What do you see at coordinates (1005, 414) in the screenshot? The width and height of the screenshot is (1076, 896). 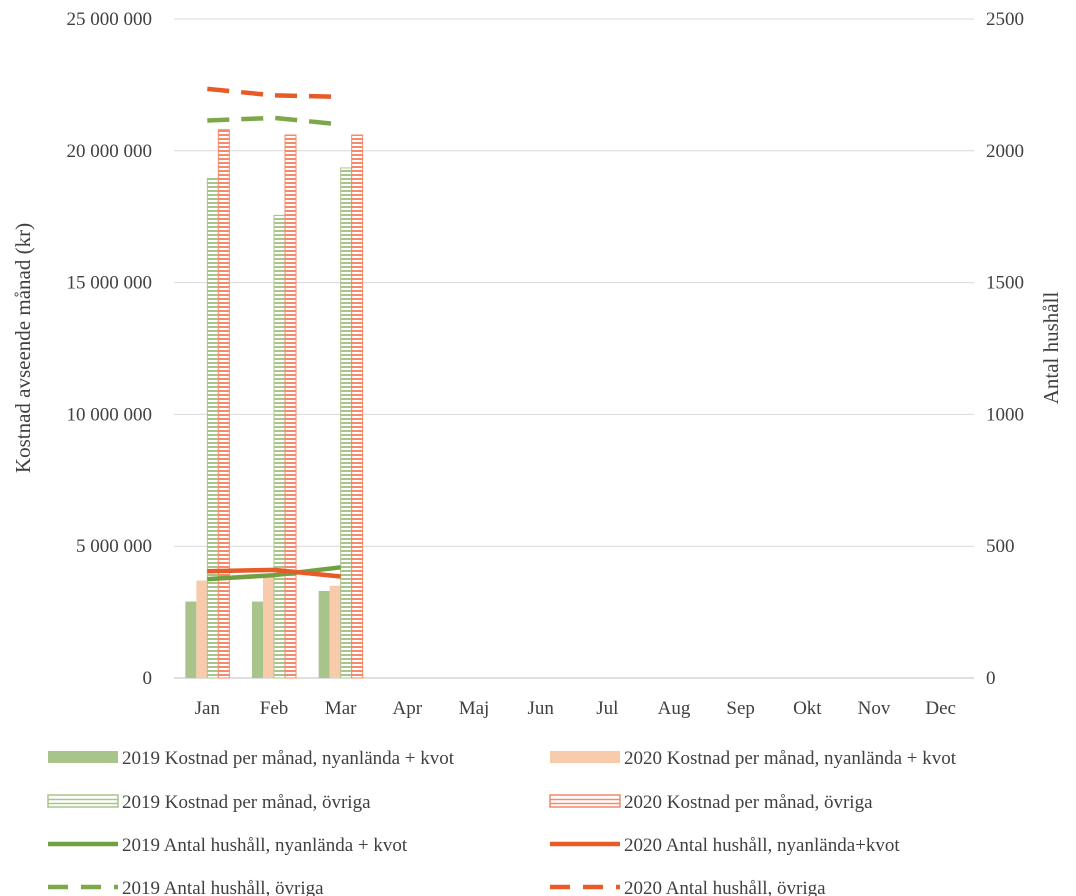 I see `y2-tick-label: 1000` at bounding box center [1005, 414].